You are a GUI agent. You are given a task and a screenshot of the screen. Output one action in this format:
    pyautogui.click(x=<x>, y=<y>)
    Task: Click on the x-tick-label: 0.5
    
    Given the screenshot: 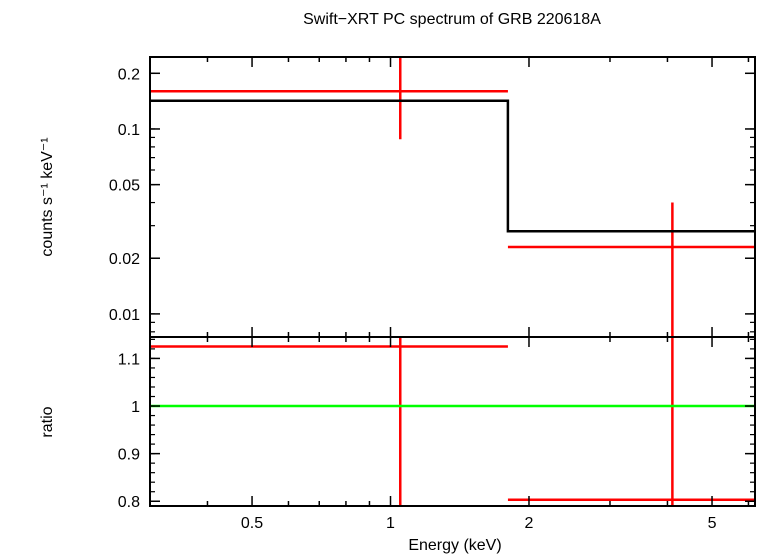 What is the action you would take?
    pyautogui.click(x=252, y=523)
    